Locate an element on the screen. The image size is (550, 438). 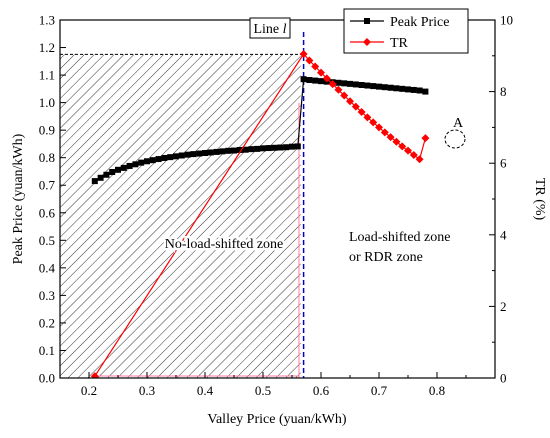
y-tick-label: 1.3 is located at coordinates (47, 20).